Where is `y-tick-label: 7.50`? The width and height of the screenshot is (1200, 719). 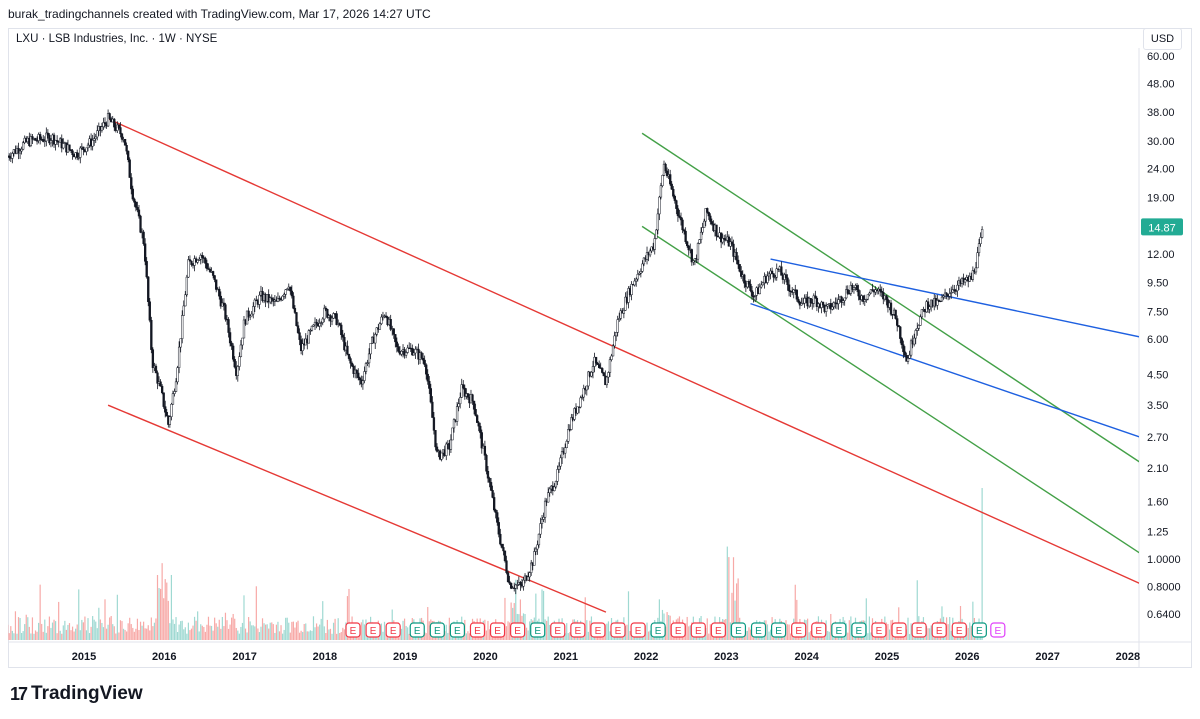 y-tick-label: 7.50 is located at coordinates (1157, 313).